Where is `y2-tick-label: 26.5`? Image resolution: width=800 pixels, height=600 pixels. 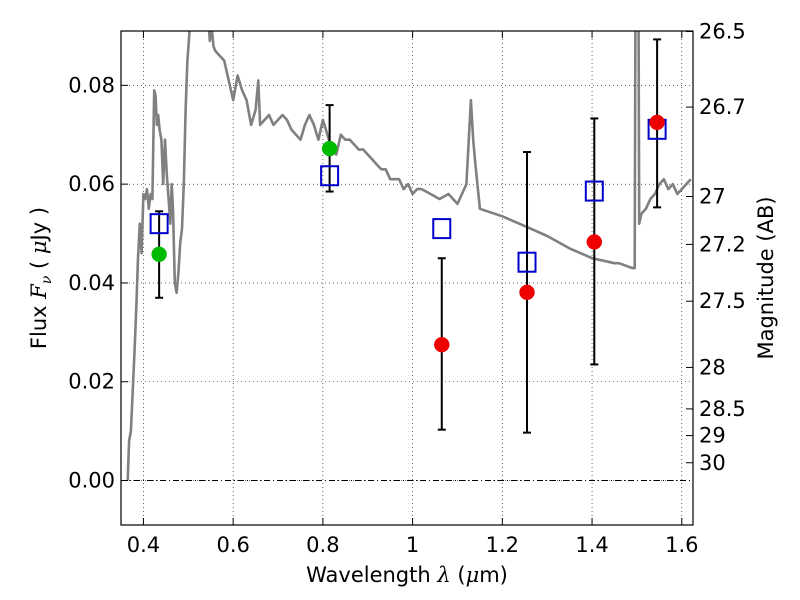 y2-tick-label: 26.5 is located at coordinates (722, 31).